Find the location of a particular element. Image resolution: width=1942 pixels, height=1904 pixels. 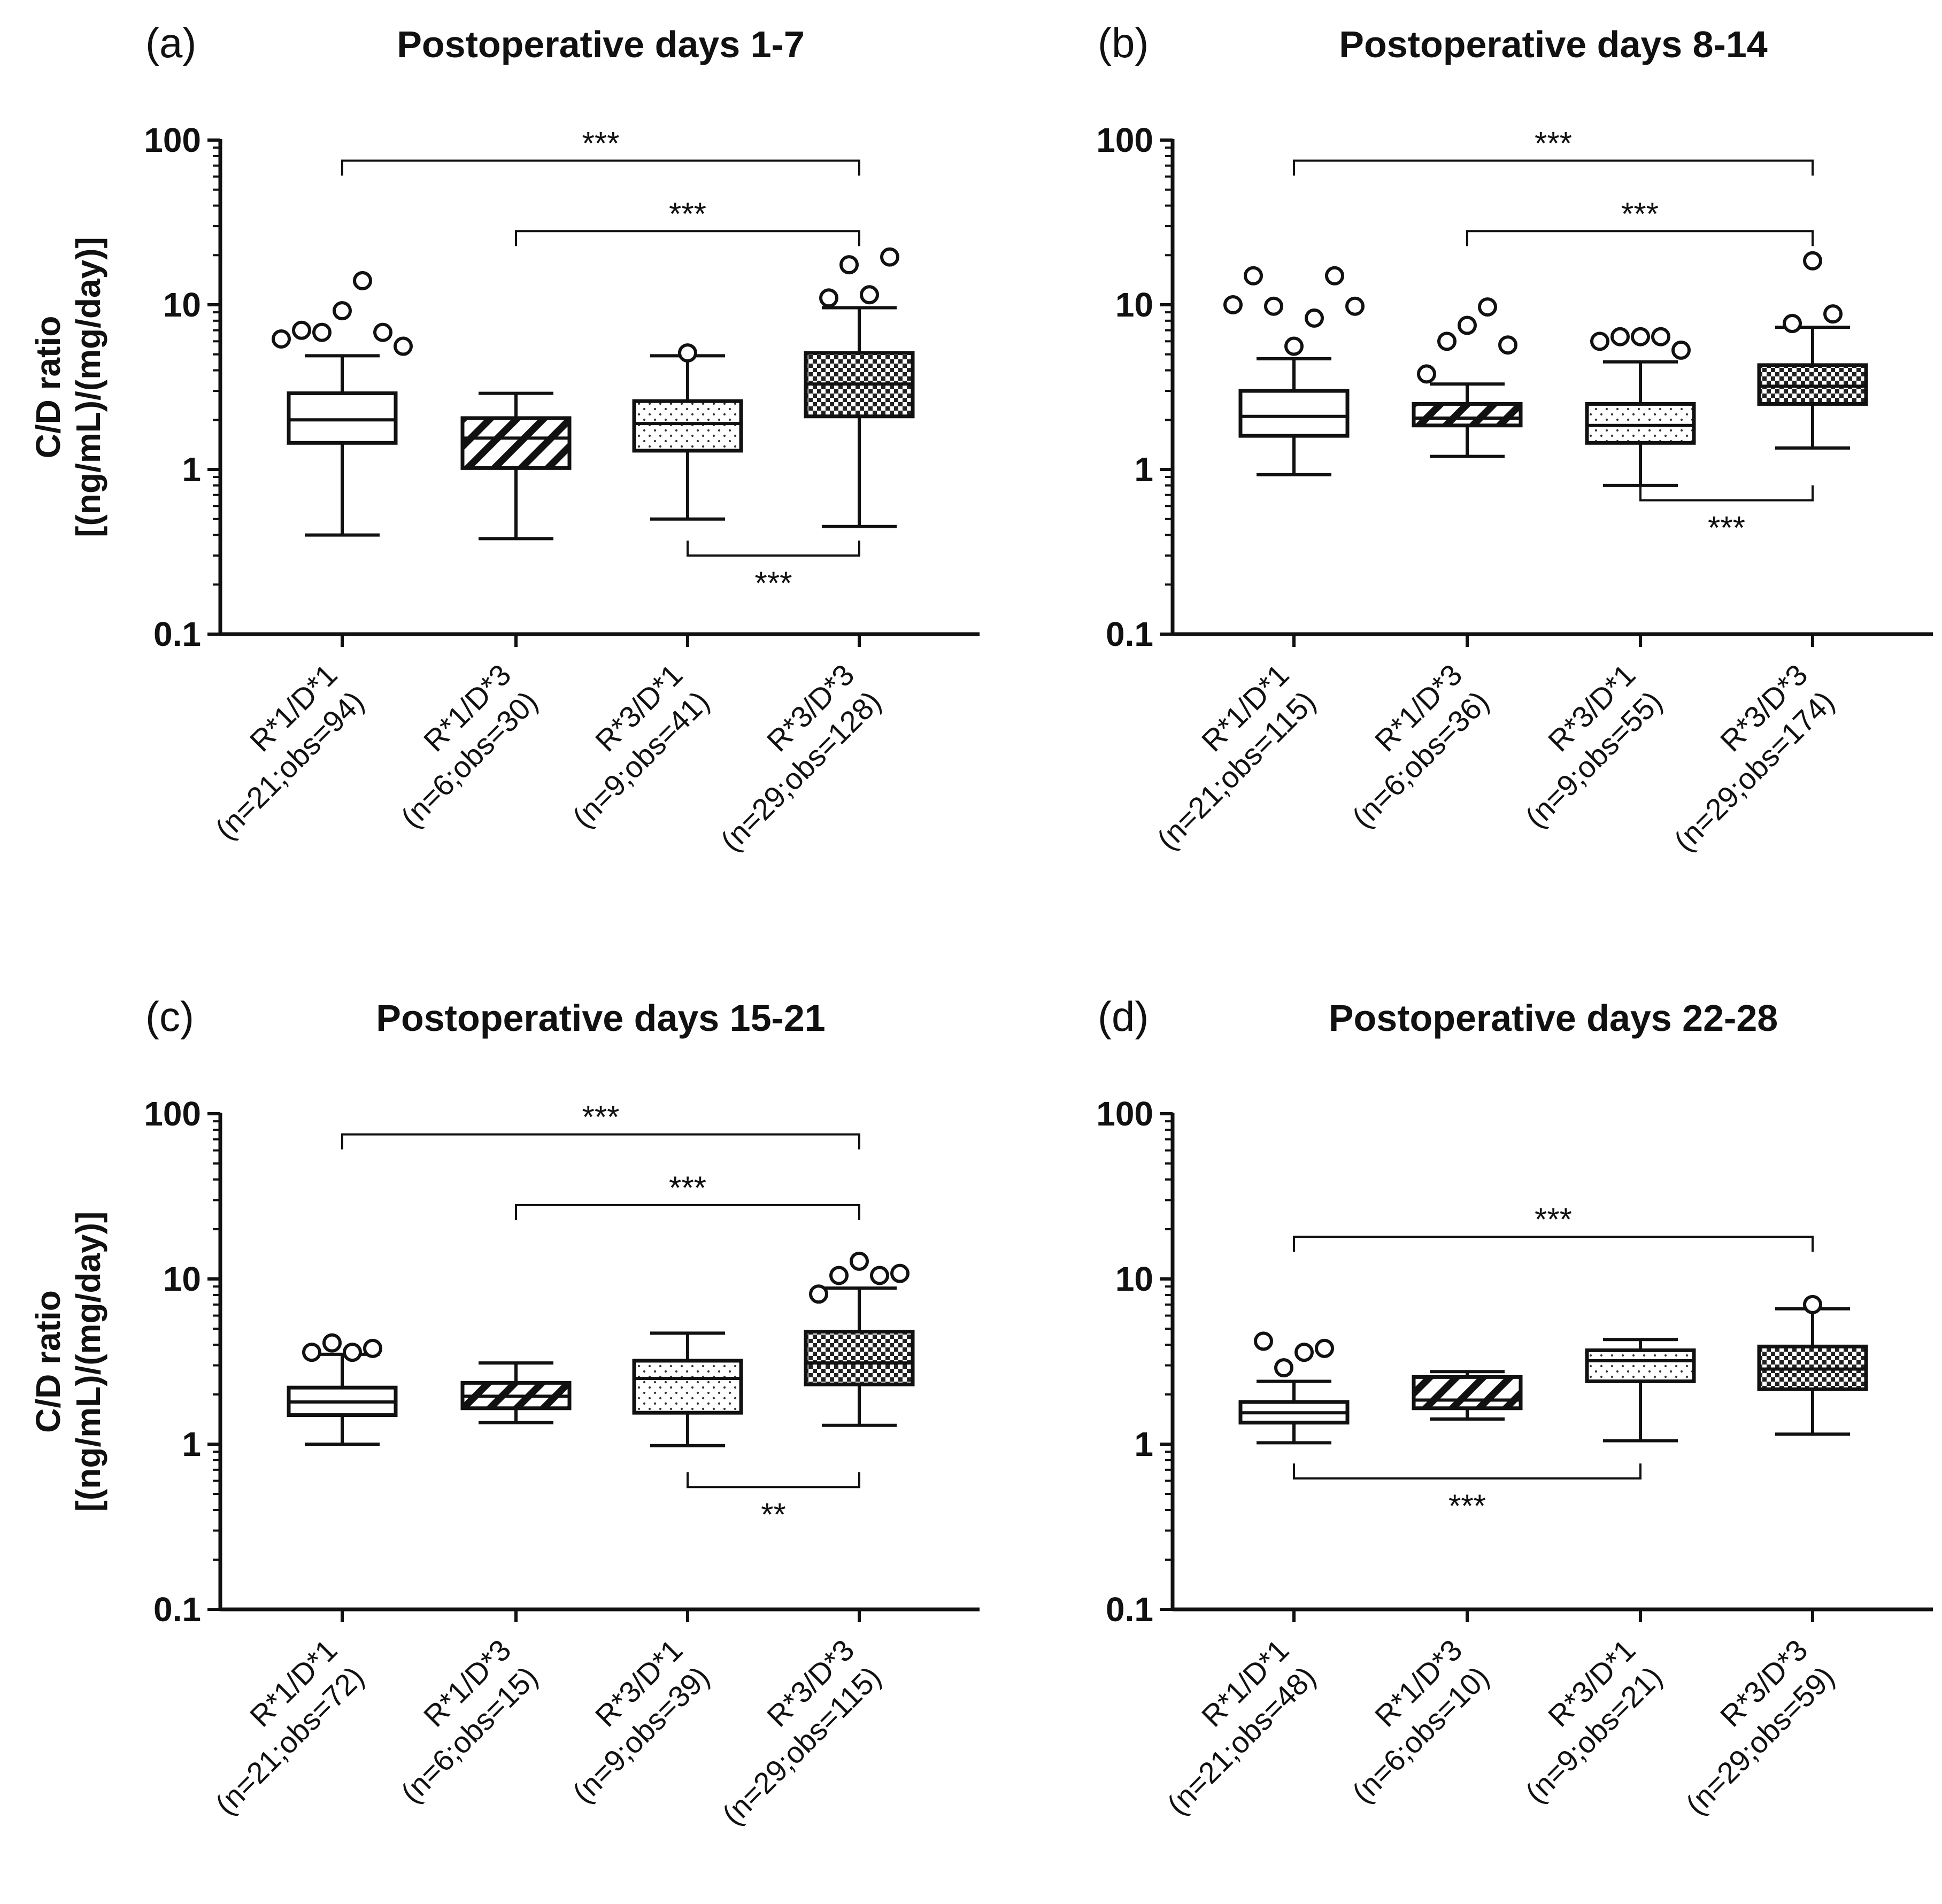

box-2: R*1/D*3(n=6;obs=30) is located at coordinates (483, 612).